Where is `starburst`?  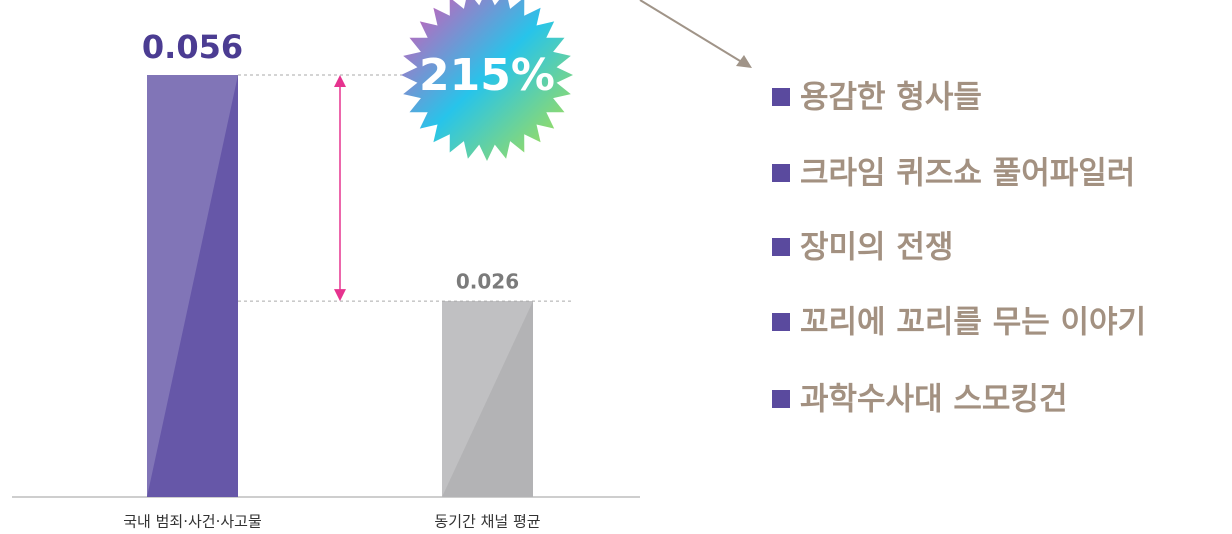
starburst is located at coordinates (487, 80).